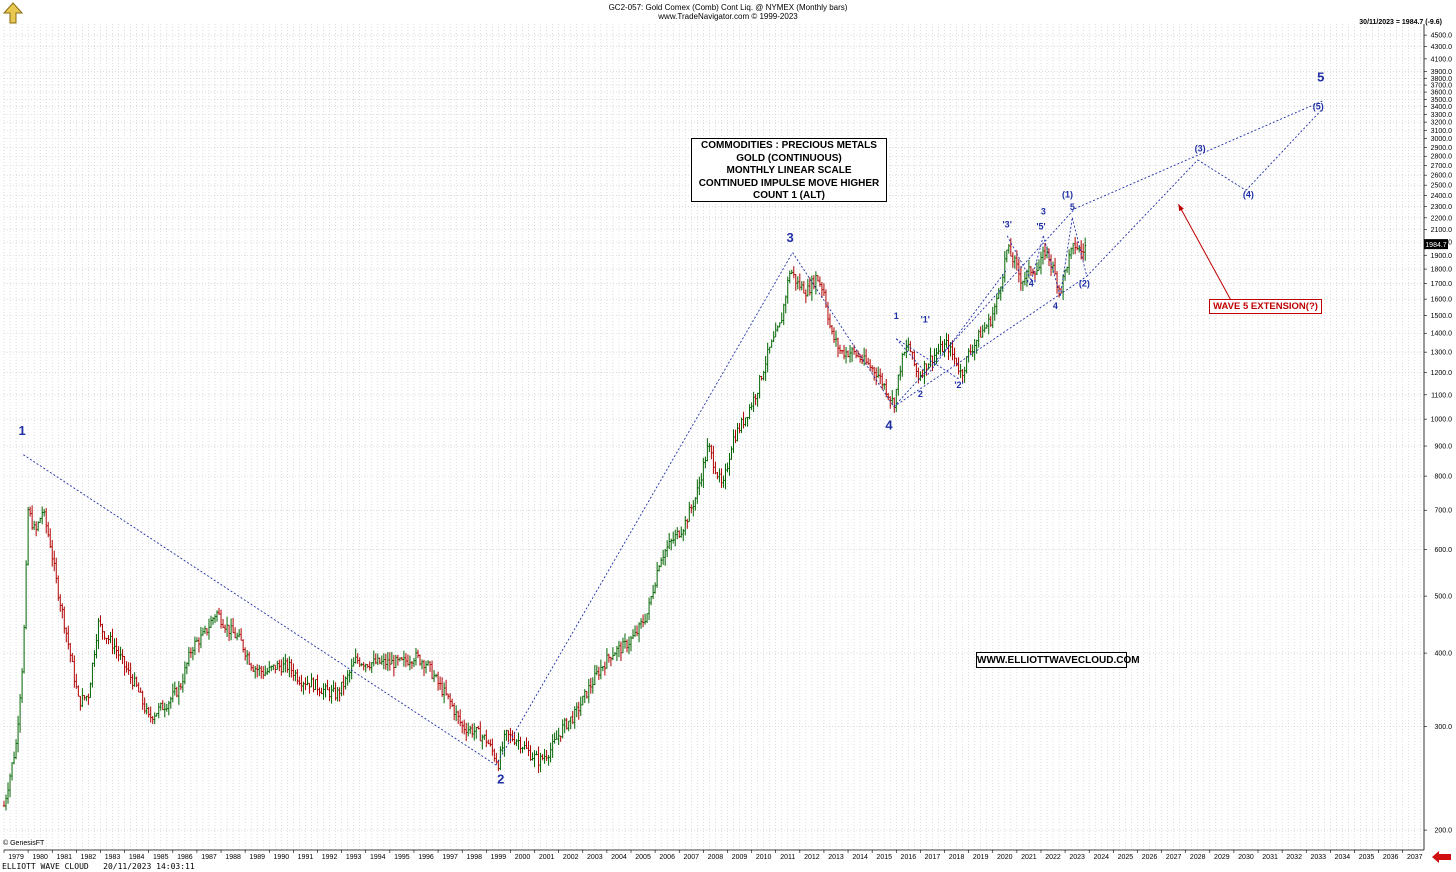  What do you see at coordinates (1174, 857) in the screenshot?
I see `x-tick-label: 2027` at bounding box center [1174, 857].